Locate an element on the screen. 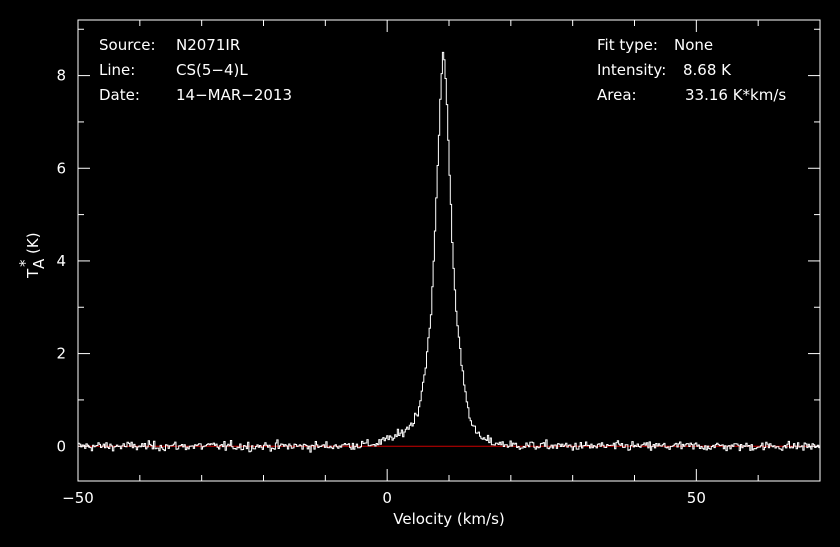 The image size is (840, 547). x-tick-label: 50 is located at coordinates (696, 498).